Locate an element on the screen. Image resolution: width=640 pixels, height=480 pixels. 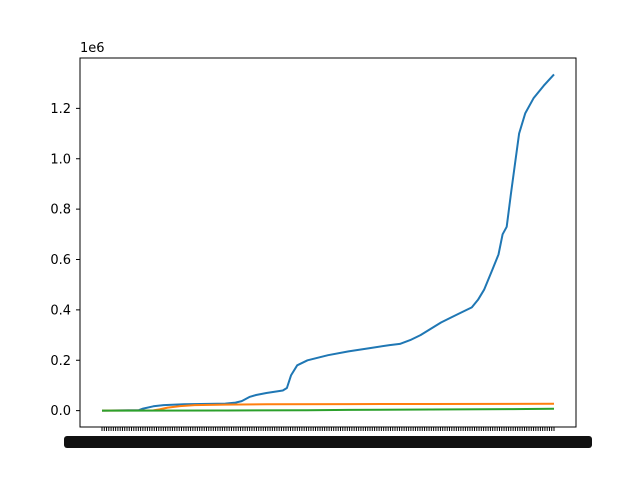
y-tick-label: 0.8 is located at coordinates (60, 210).